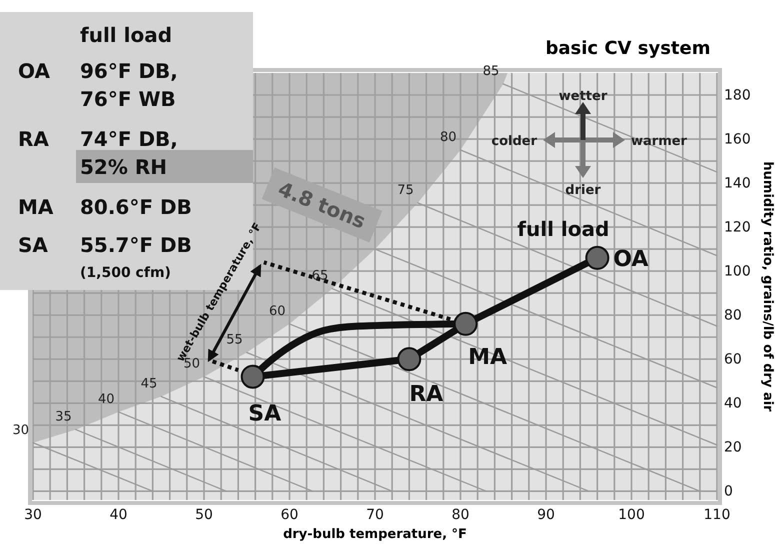 The width and height of the screenshot is (775, 546). I want to click on annotation: 80, so click(448, 138).